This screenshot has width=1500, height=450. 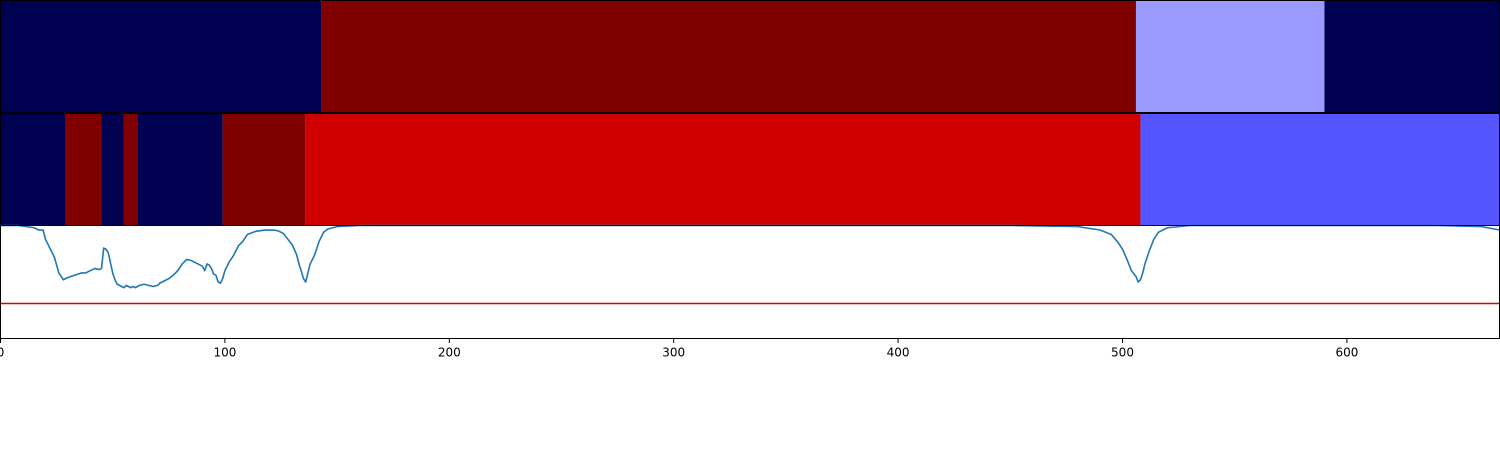 I want to click on x-tick-label-100: 100, so click(x=224, y=353).